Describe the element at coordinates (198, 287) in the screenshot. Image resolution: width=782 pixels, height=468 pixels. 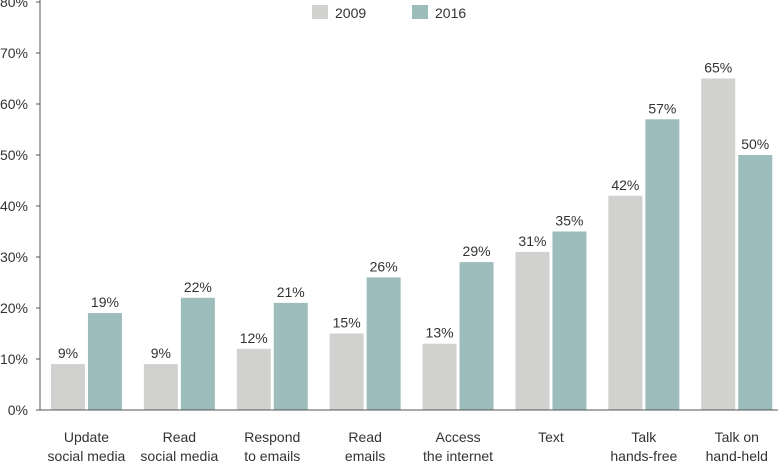
I see `data-label-2016: 22%` at that location.